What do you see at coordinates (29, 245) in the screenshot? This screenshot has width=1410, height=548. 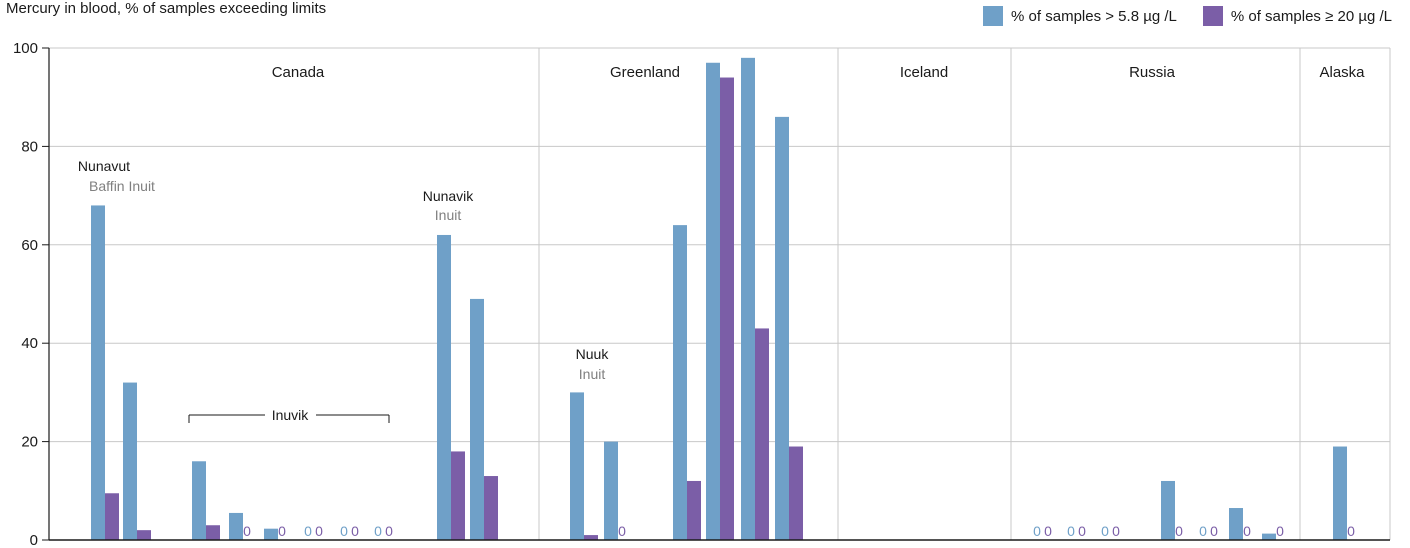 I see `y-tick-label: 60` at bounding box center [29, 245].